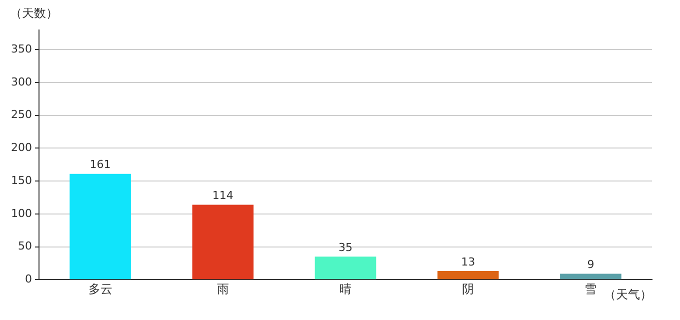  I want to click on x-tick-label: 雪, so click(590, 289).